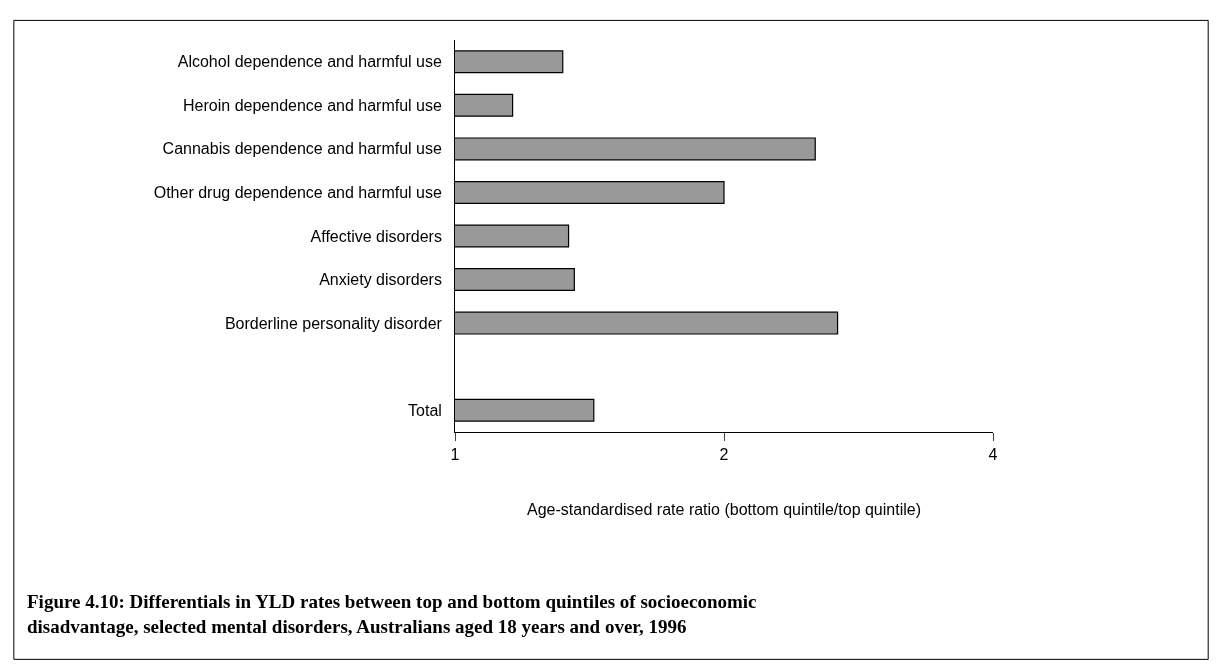 The height and width of the screenshot is (671, 1226). I want to click on x-tick-label: 4, so click(993, 455).